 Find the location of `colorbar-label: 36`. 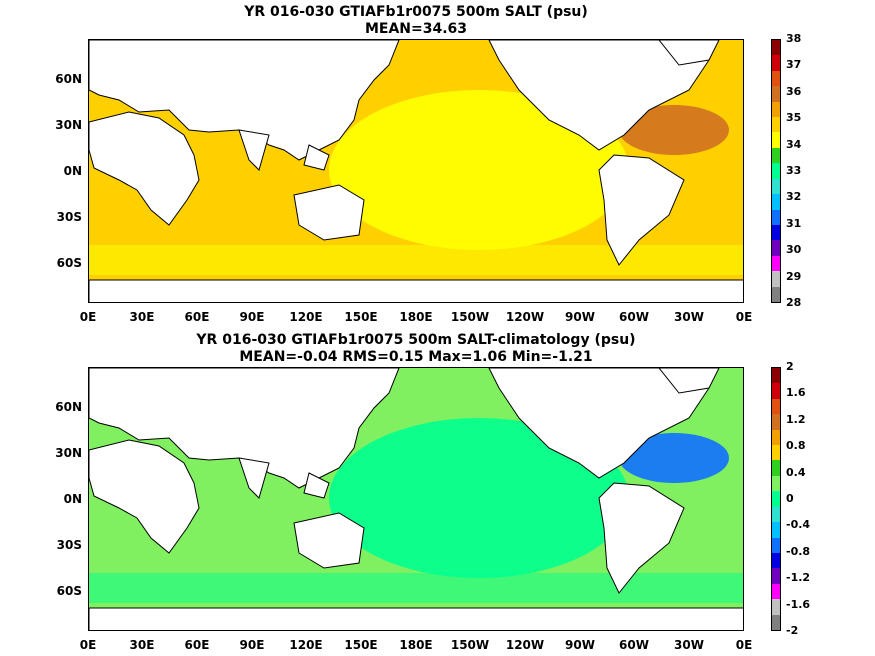

colorbar-label: 36 is located at coordinates (794, 91).